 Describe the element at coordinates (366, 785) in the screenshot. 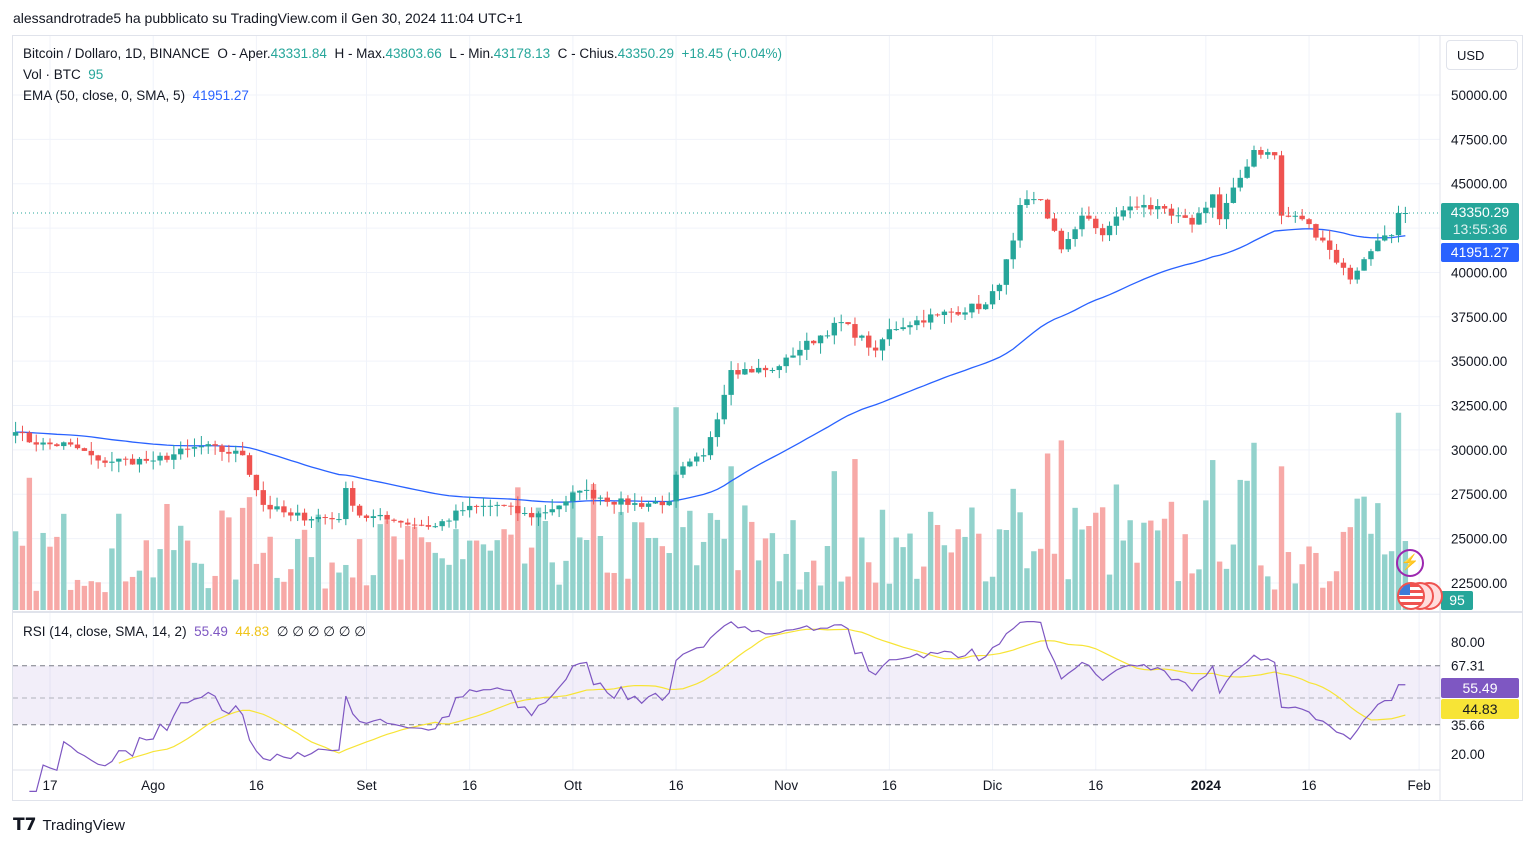

I see `time-axis-label: Set` at that location.